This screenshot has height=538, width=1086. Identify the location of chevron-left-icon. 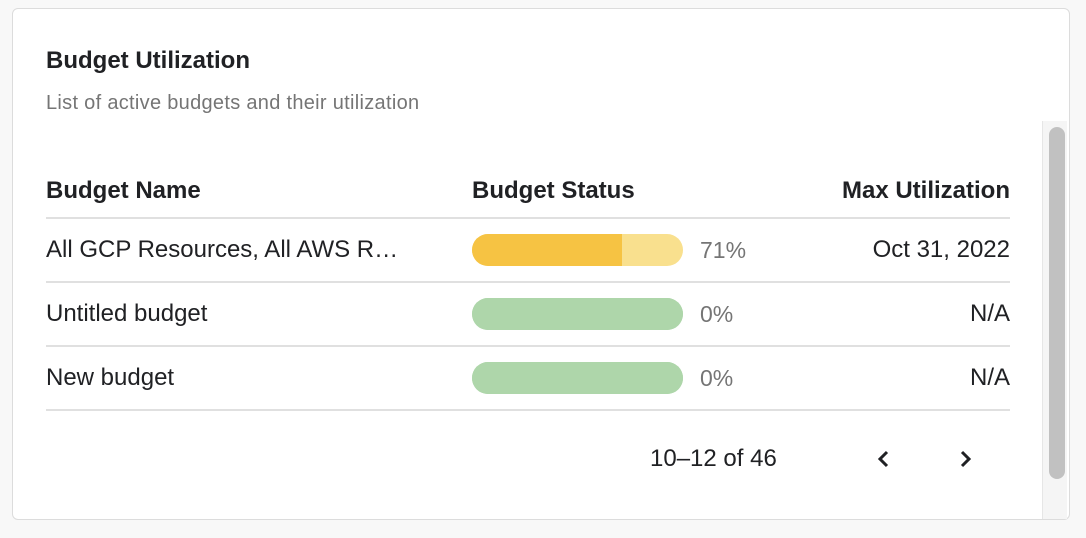
(883, 459).